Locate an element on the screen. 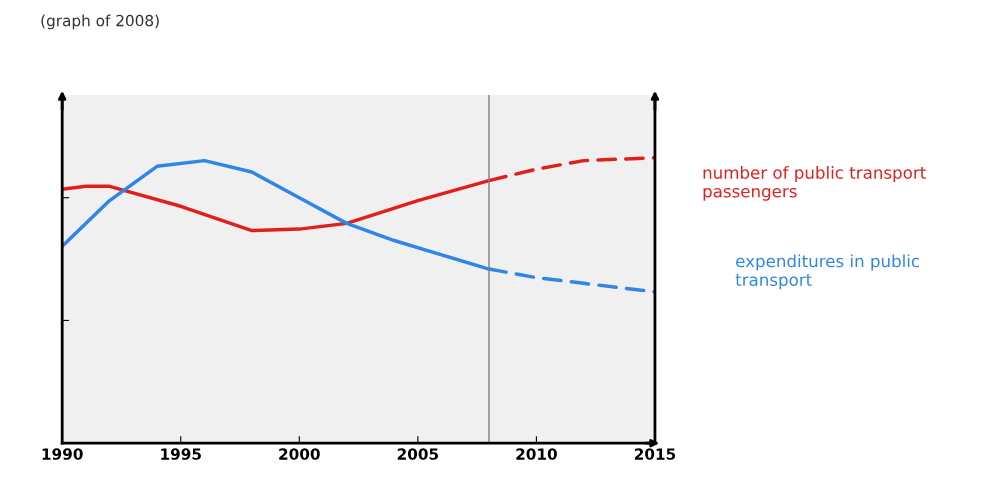 This screenshot has width=1003, height=487. x-tick-label: 2005 is located at coordinates (418, 454).